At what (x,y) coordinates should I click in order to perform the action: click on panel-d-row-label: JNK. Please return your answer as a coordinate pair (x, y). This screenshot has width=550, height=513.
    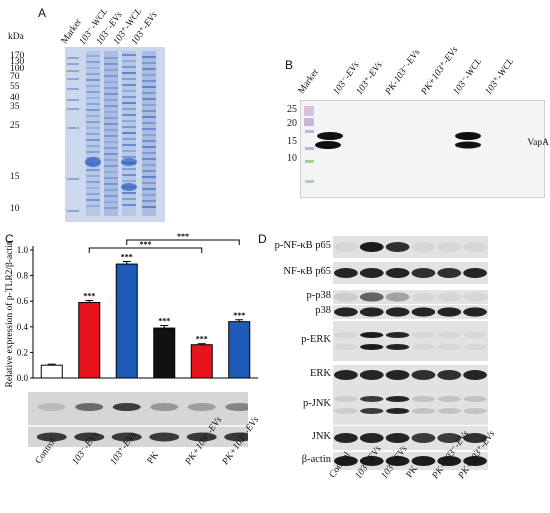
    Looking at the image, I should click on (321, 436).